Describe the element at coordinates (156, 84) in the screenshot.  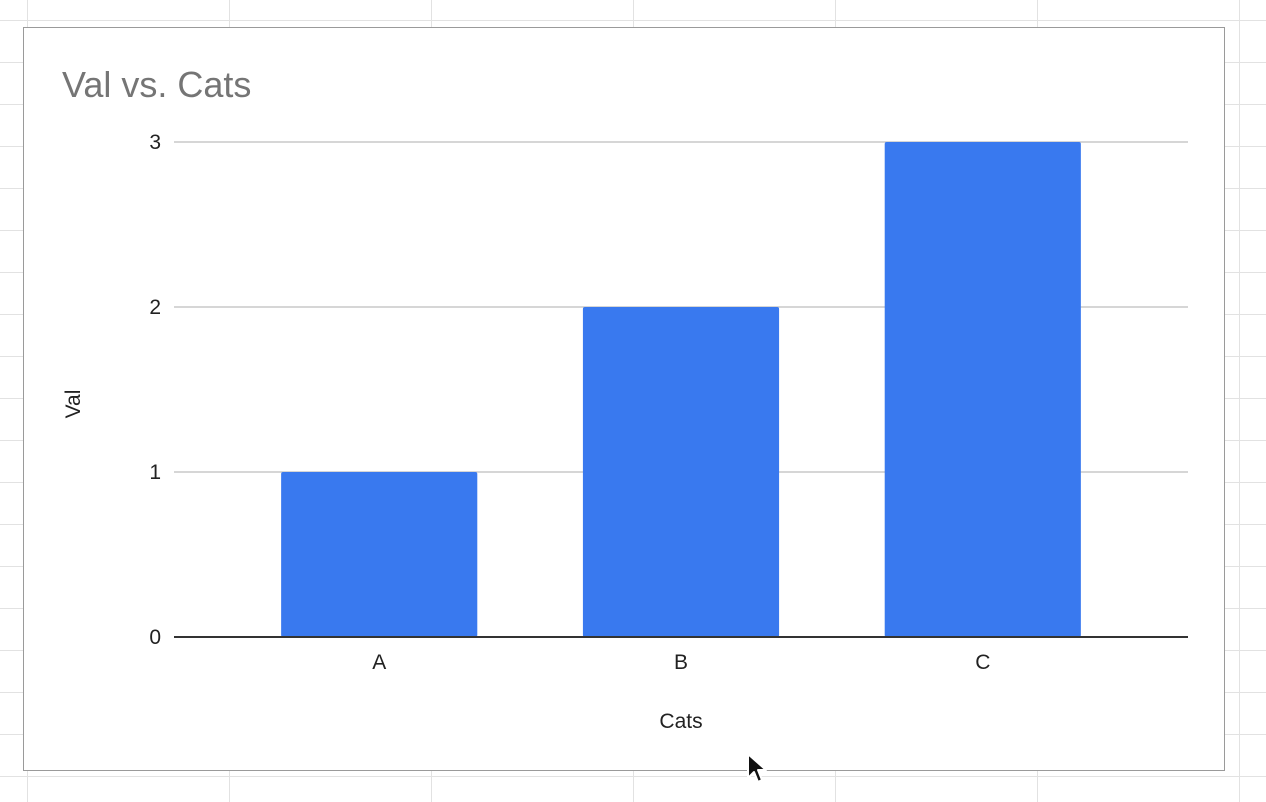
I see `chart-title: Val vs. Cats` at that location.